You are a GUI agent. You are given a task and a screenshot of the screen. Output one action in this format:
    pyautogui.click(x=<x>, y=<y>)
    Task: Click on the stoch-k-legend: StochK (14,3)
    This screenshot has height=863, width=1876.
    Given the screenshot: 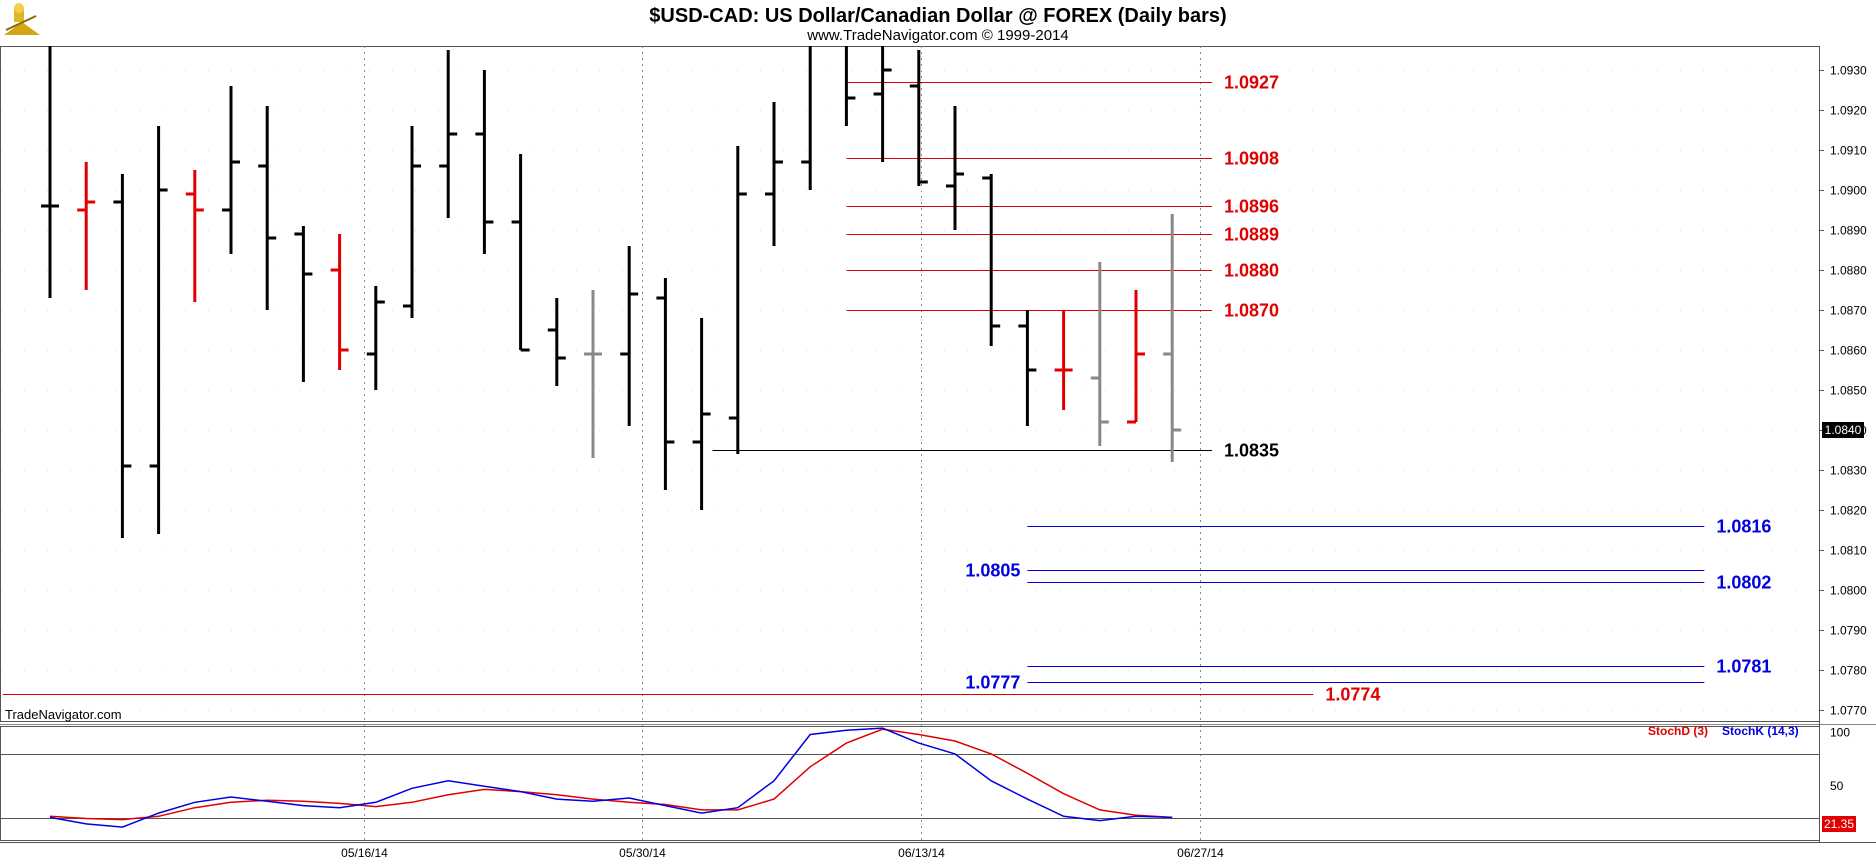 What is the action you would take?
    pyautogui.click(x=1760, y=731)
    